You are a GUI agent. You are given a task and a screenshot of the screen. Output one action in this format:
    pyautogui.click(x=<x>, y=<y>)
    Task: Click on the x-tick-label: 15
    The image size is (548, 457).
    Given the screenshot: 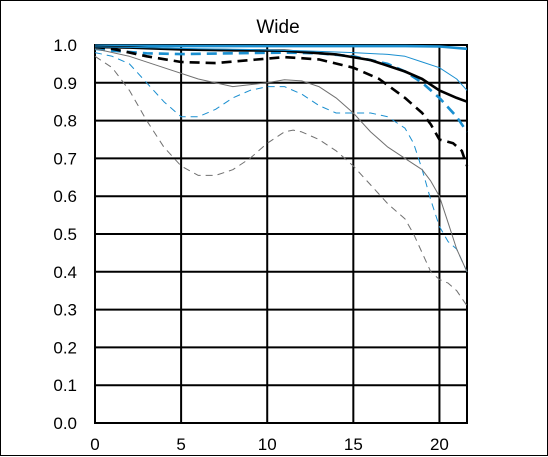 What is the action you would take?
    pyautogui.click(x=353, y=444)
    